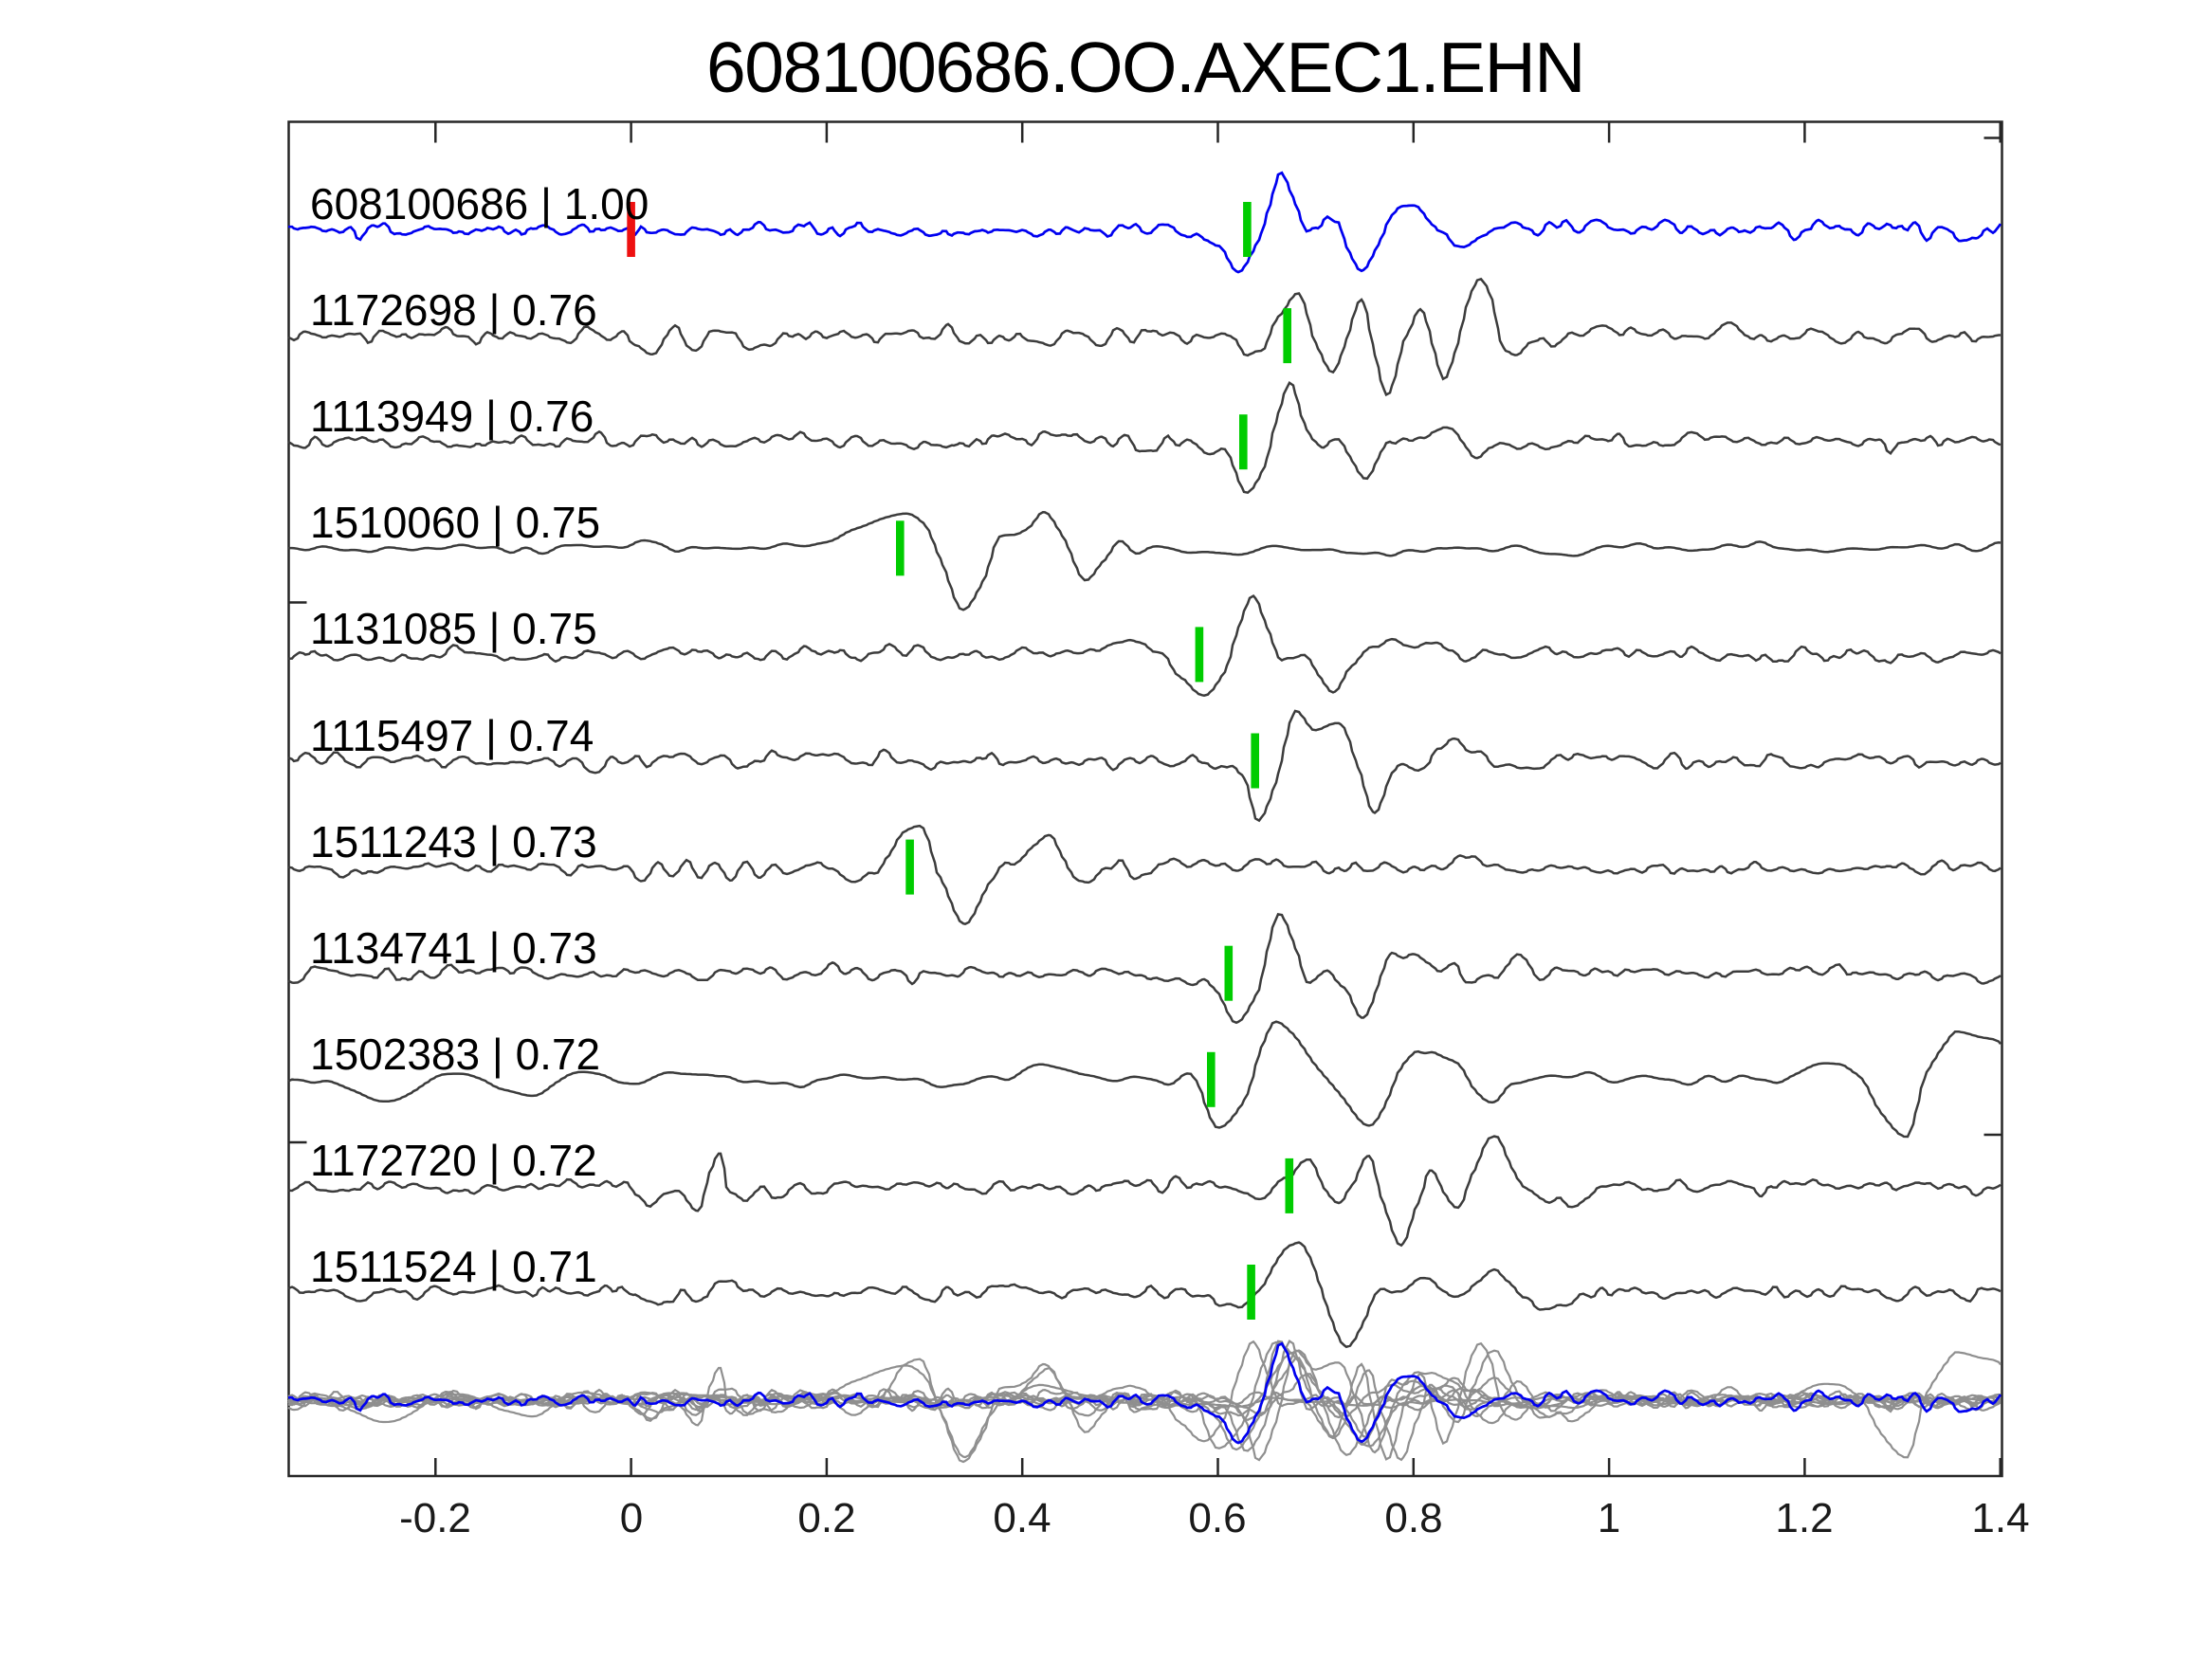 Image resolution: width=2212 pixels, height=1659 pixels. I want to click on svg-text: 0.6, so click(1217, 1518).